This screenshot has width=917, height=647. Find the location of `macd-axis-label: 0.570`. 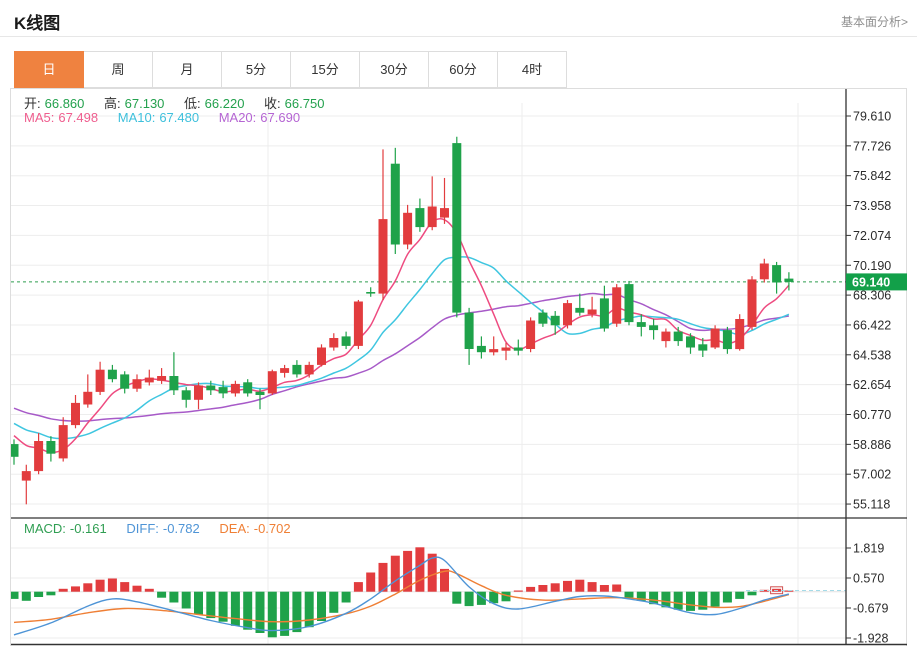

macd-axis-label: 0.570 is located at coordinates (868, 579).